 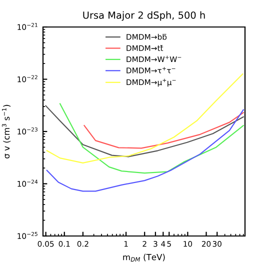 What do you see at coordinates (144, 16) in the screenshot?
I see `chart-title: Ursa Major 2 dSph, 500 h` at bounding box center [144, 16].